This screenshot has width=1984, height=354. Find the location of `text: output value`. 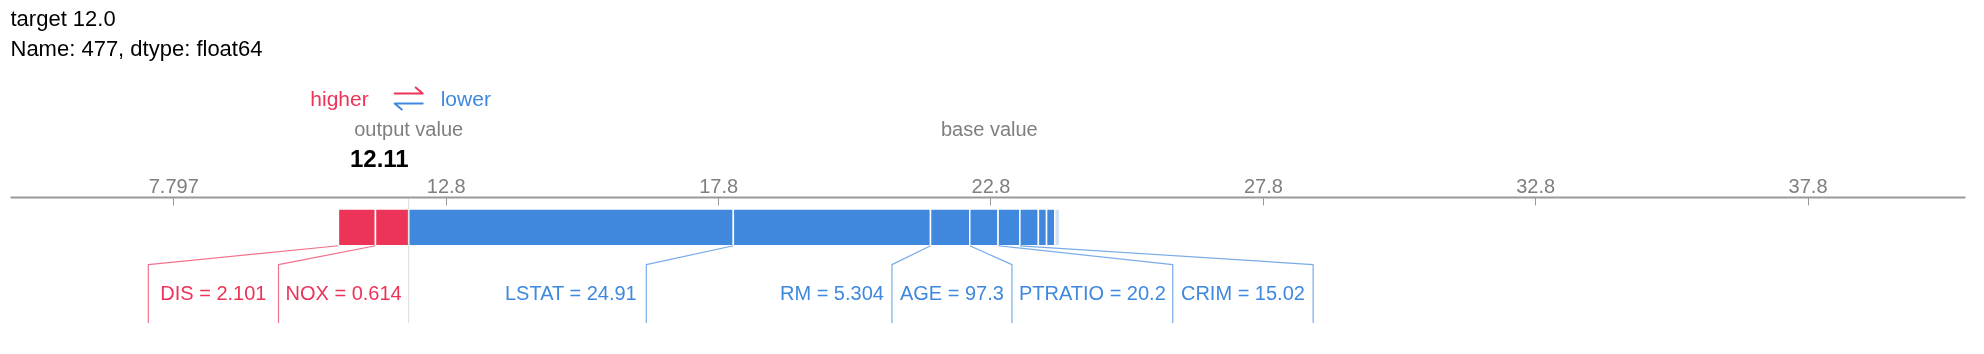

text: output value is located at coordinates (409, 128).